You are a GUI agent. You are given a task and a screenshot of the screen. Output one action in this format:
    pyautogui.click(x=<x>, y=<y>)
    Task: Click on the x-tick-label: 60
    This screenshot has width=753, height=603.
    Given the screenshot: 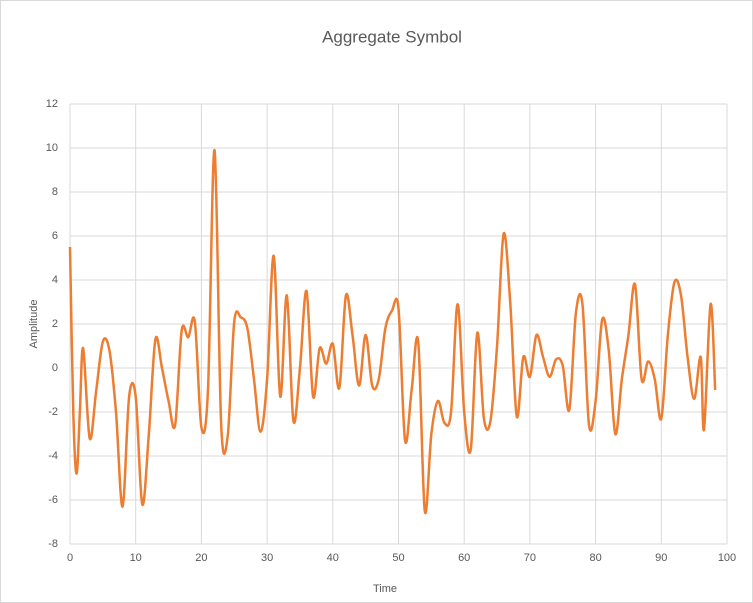 What is the action you would take?
    pyautogui.click(x=464, y=558)
    